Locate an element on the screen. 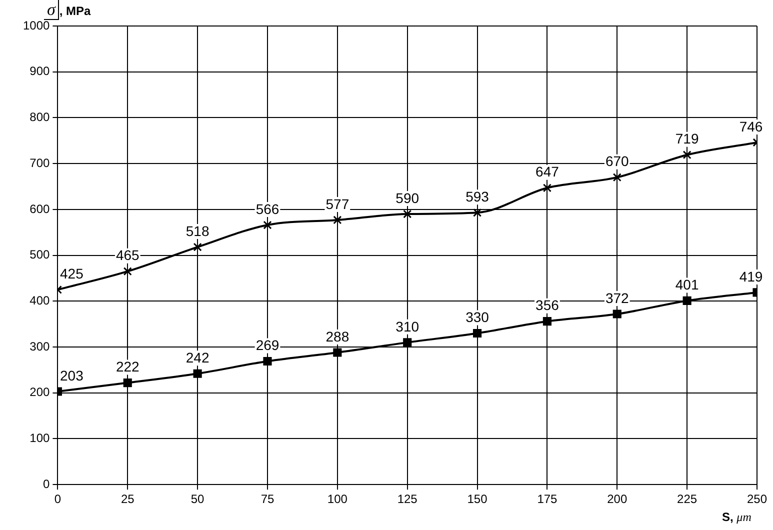 The height and width of the screenshot is (530, 773). y-tick-label: 300 is located at coordinates (40, 346).